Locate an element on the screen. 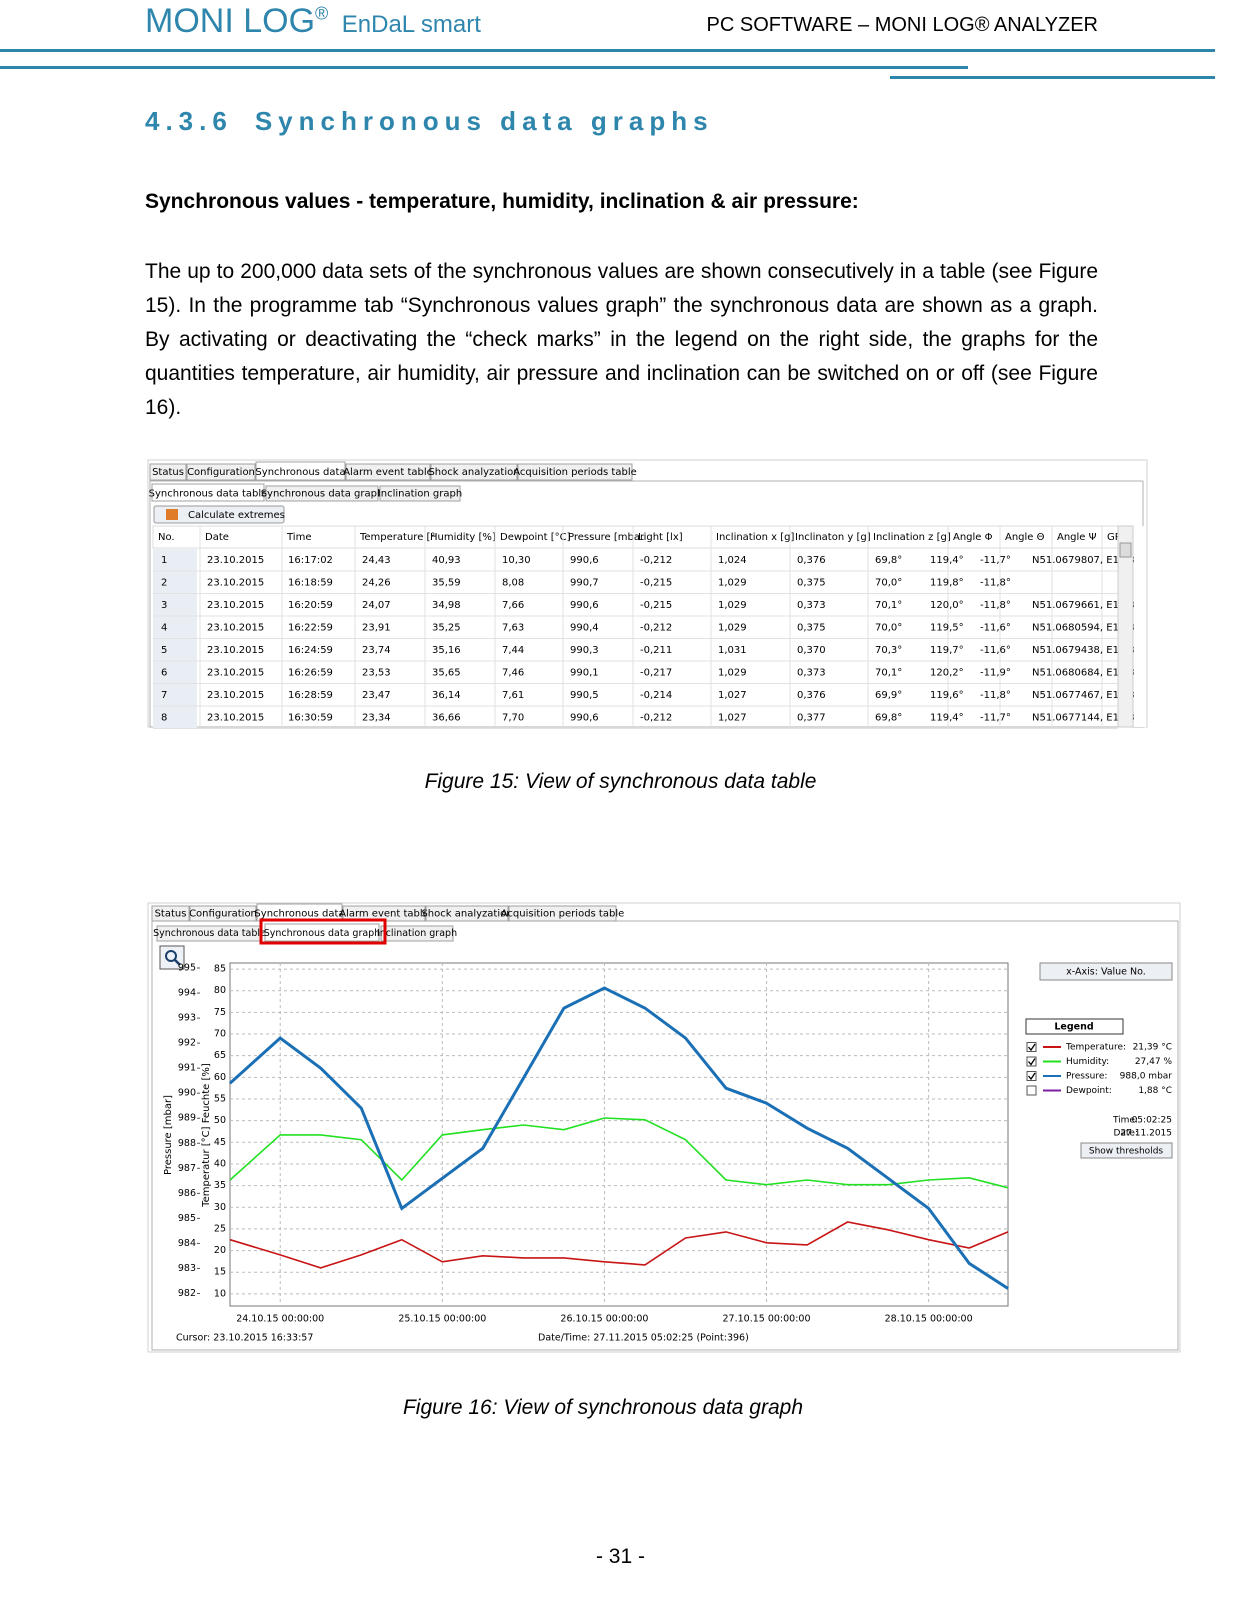 The height and width of the screenshot is (1601, 1241). cell: -11,7° is located at coordinates (995, 560).